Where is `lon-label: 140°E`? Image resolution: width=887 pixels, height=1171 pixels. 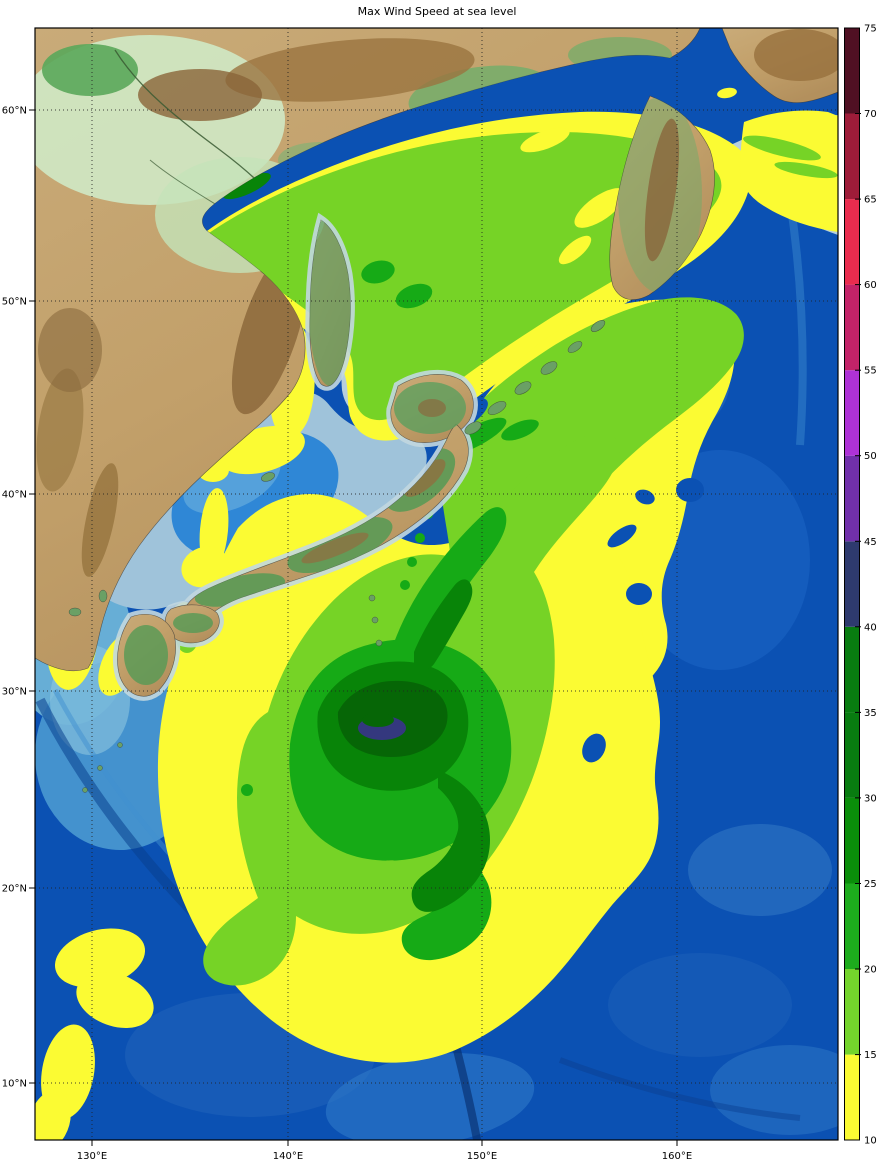
lon-label: 140°E is located at coordinates (288, 1156).